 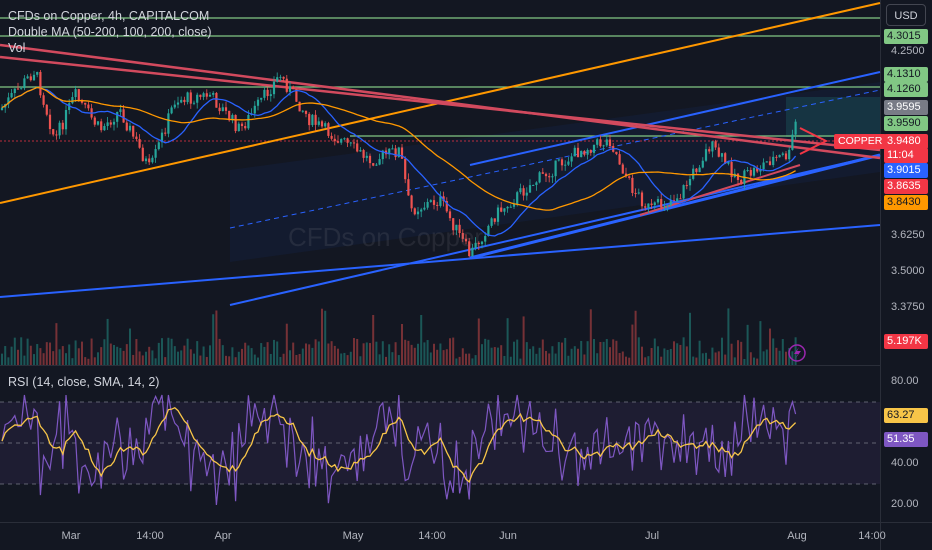 What do you see at coordinates (906, 36) in the screenshot?
I see `level-badge: 4.3015` at bounding box center [906, 36].